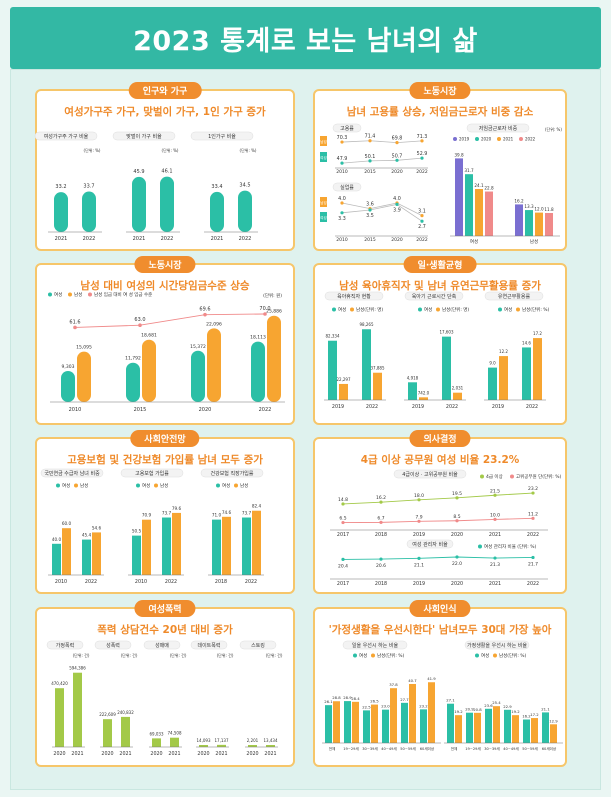 The image size is (611, 797). I want to click on legend-label: 남성(단위: %), so click(536, 309).